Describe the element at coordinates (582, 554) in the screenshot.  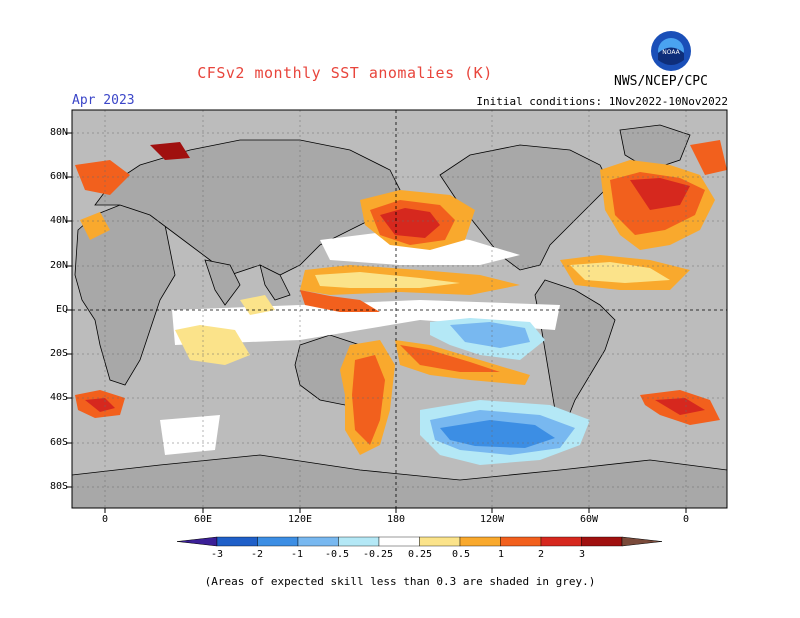
I see `colorbar-label: 3` at that location.